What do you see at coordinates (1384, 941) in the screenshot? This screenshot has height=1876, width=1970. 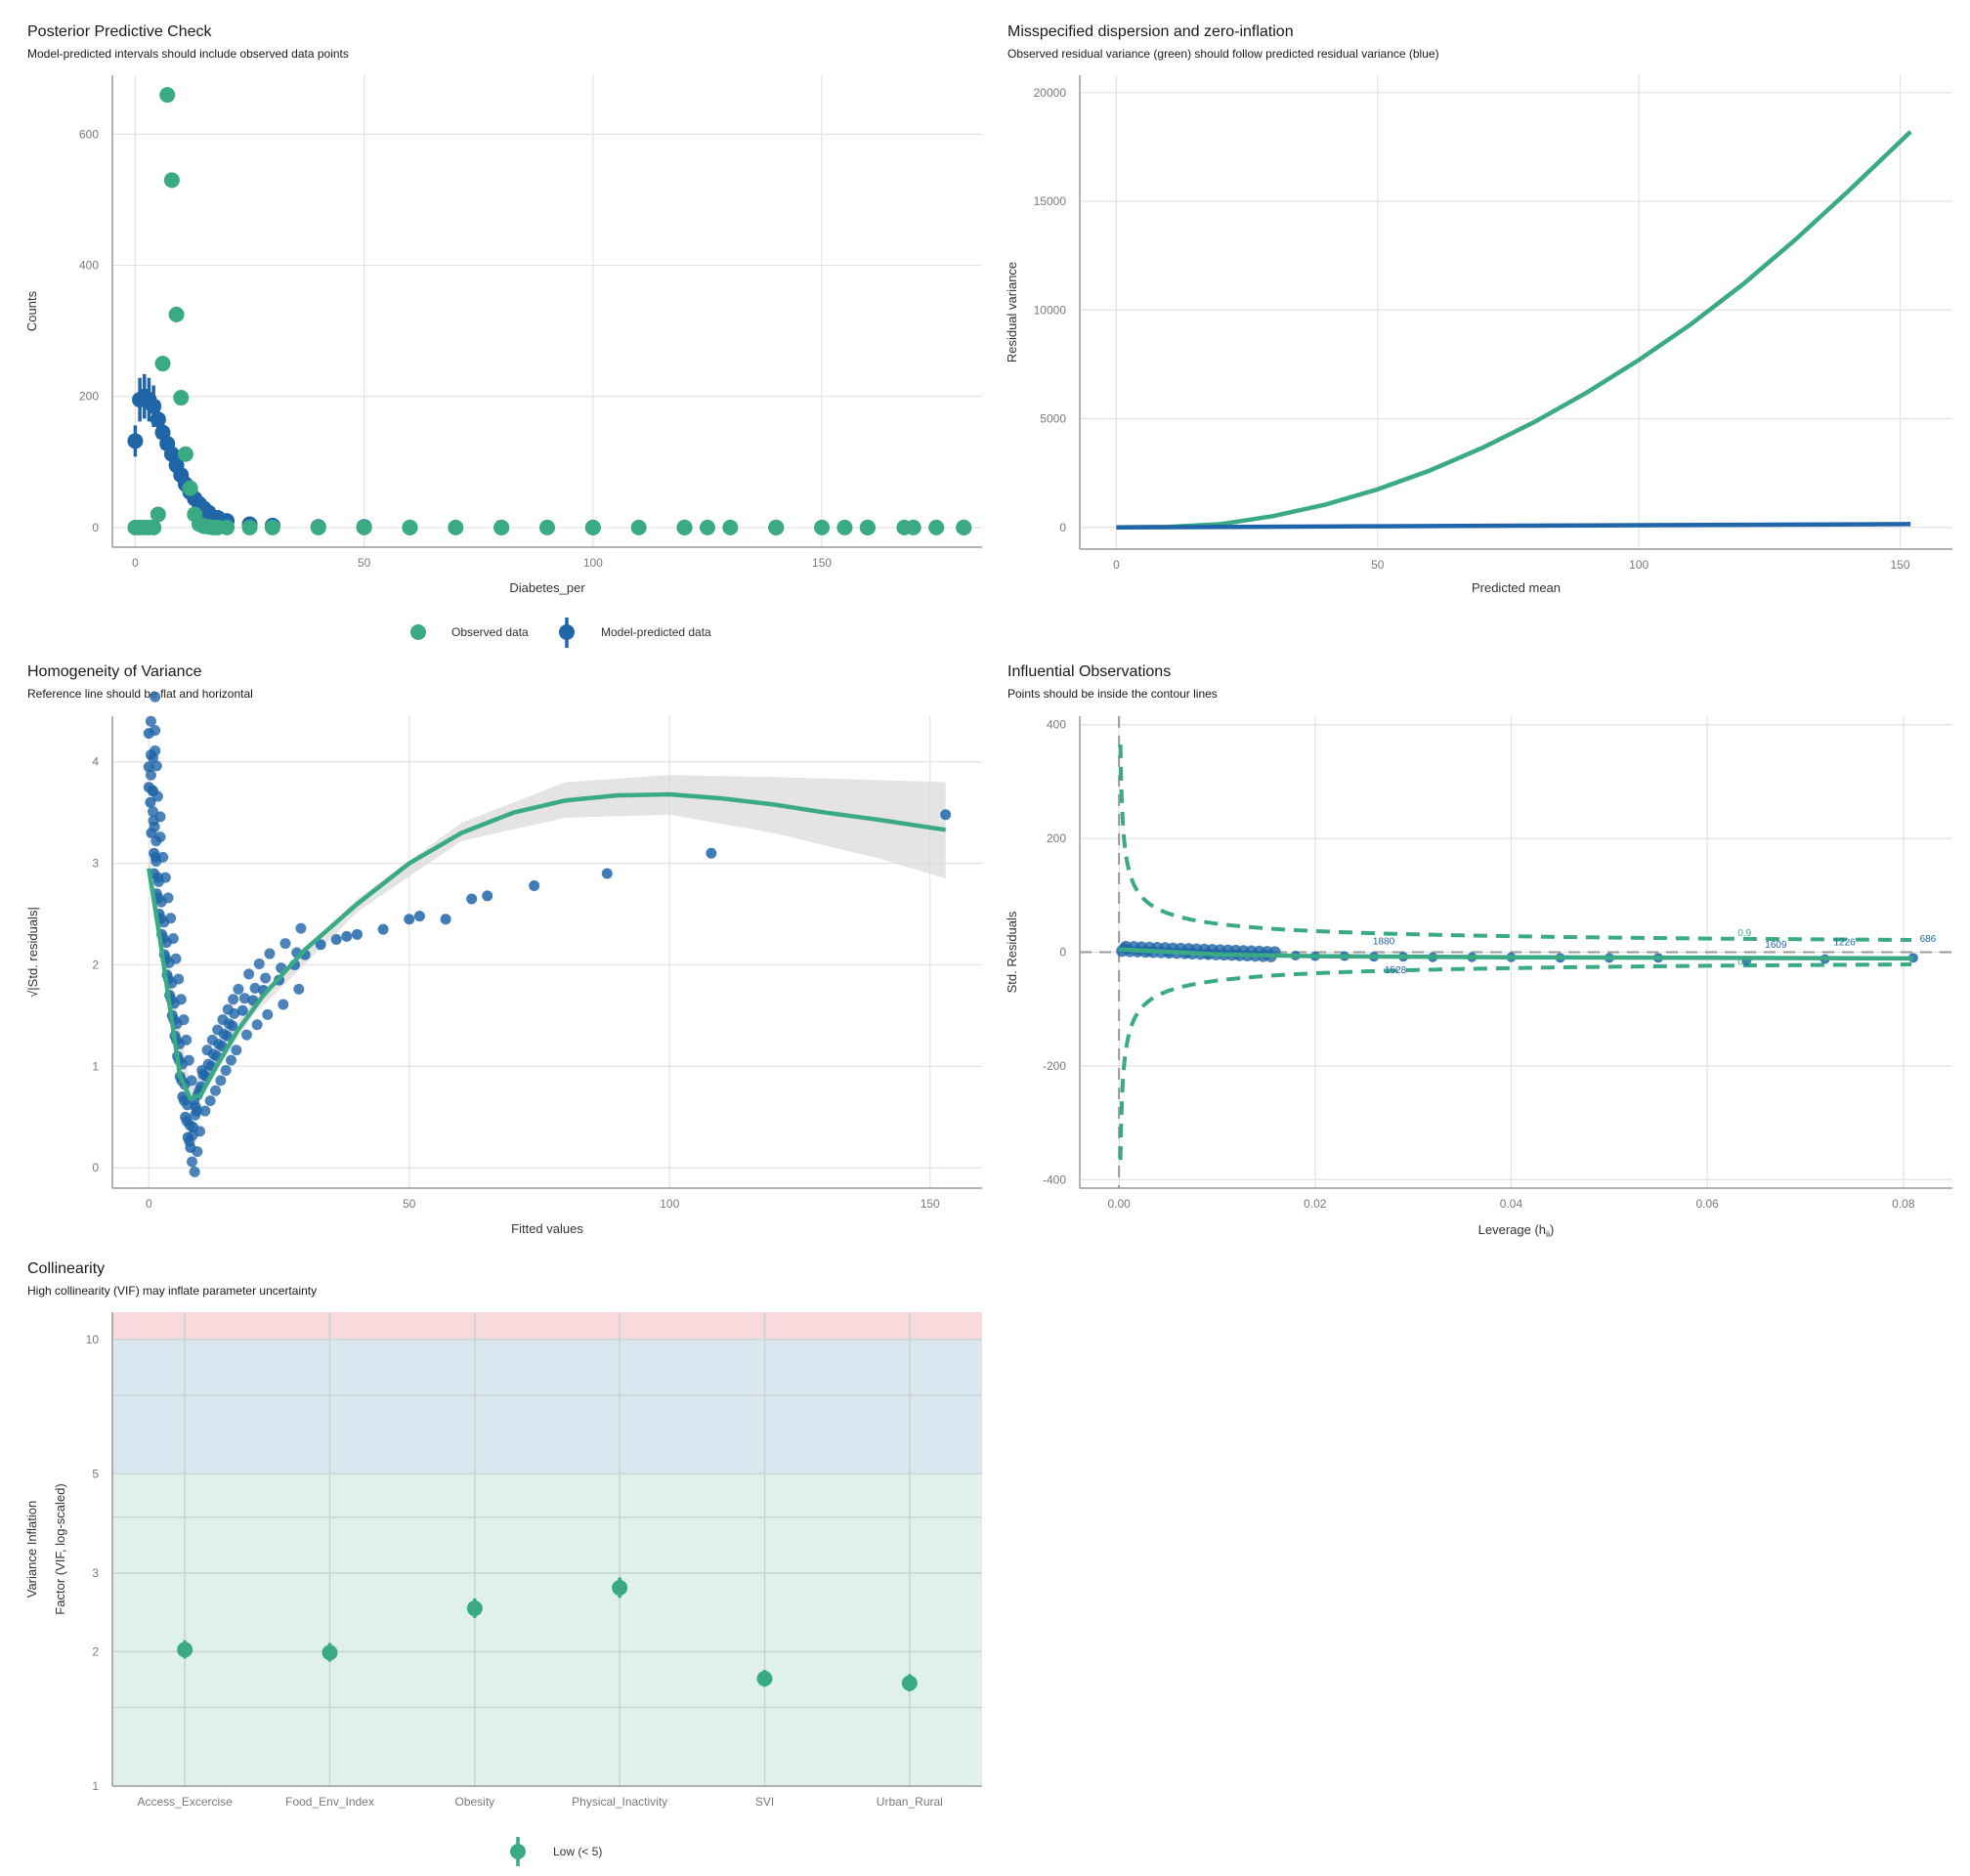 I see `observation-label: 1880` at bounding box center [1384, 941].